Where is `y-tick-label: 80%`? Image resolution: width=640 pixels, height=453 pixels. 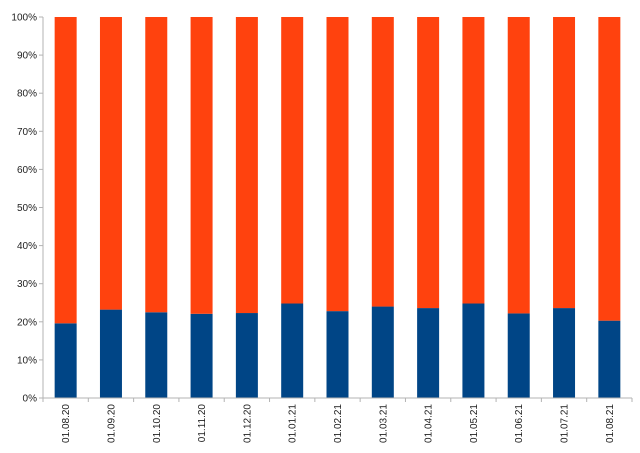
y-tick-label: 80% is located at coordinates (27, 94).